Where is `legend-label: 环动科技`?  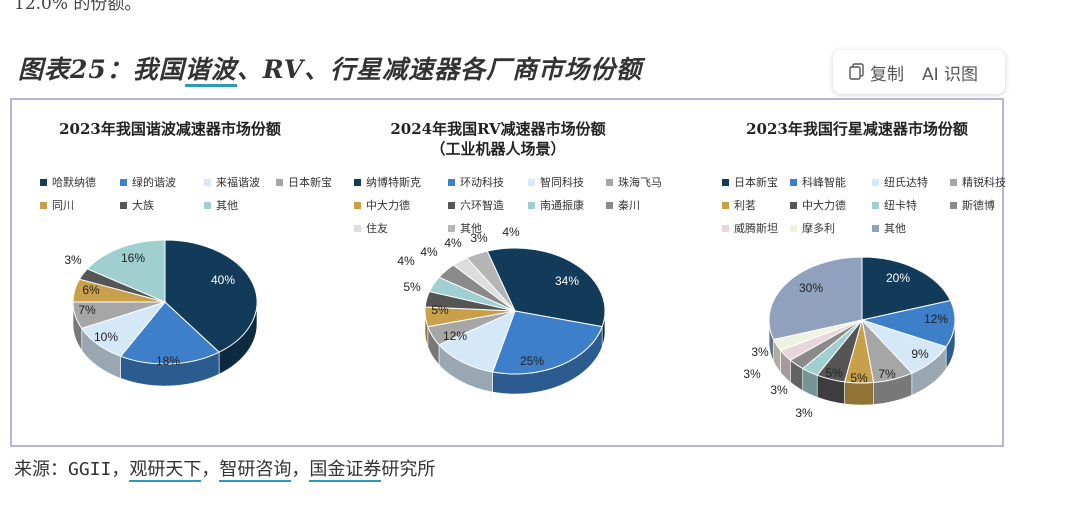 legend-label: 环动科技 is located at coordinates (482, 182).